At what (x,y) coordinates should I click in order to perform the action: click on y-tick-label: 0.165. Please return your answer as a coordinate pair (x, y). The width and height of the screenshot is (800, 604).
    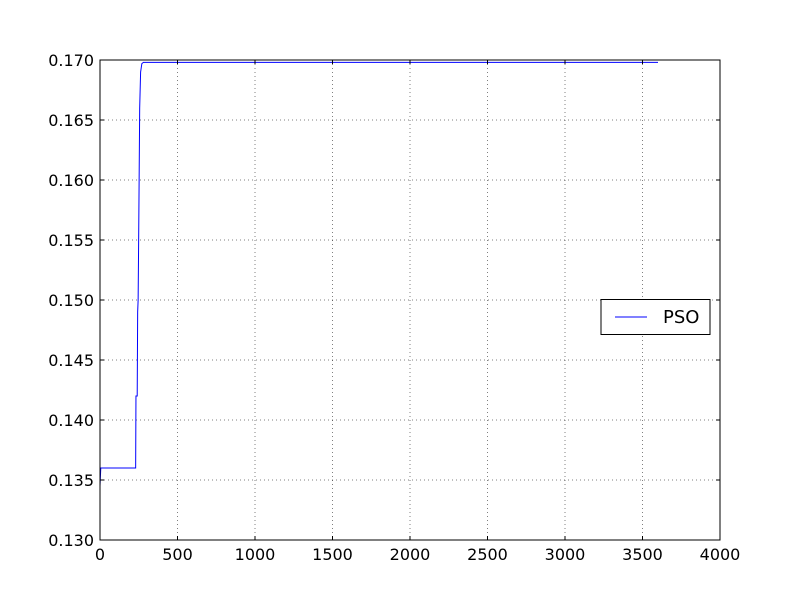
    Looking at the image, I should click on (71, 120).